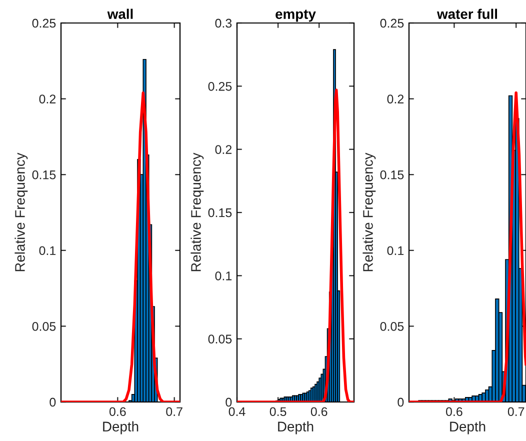 This screenshot has width=526, height=441. Describe the element at coordinates (278, 411) in the screenshot. I see `x-tick-label: 0.5` at that location.